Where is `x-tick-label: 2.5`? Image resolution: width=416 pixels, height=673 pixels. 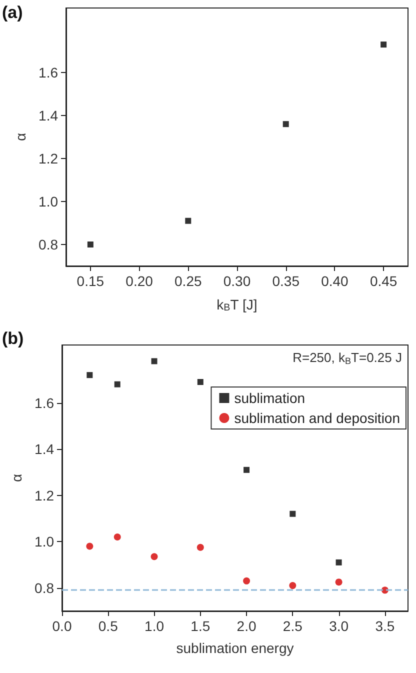
x-tick-label: 2.5 is located at coordinates (292, 626).